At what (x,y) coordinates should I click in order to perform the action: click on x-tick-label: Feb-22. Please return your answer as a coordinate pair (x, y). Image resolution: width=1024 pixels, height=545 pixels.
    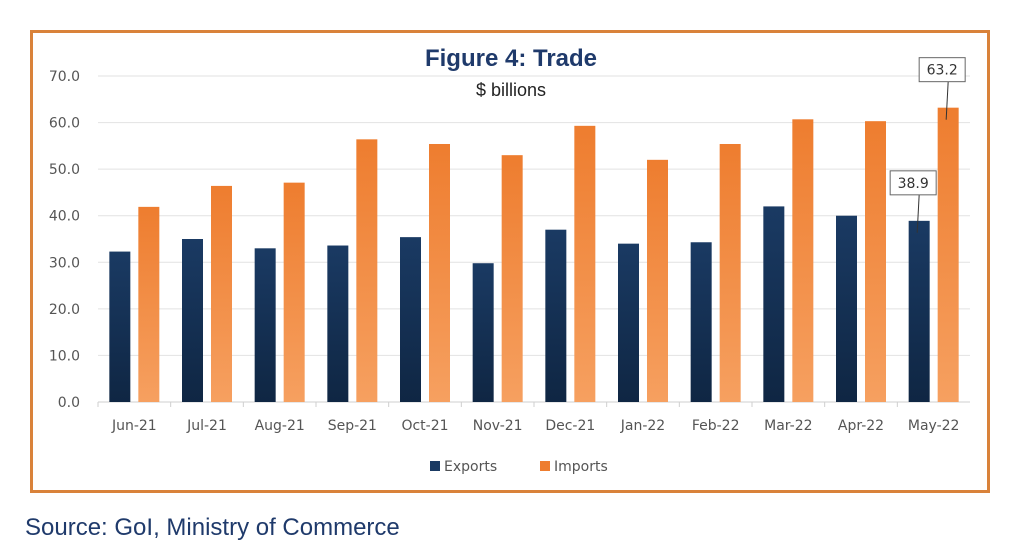
    Looking at the image, I should click on (716, 426).